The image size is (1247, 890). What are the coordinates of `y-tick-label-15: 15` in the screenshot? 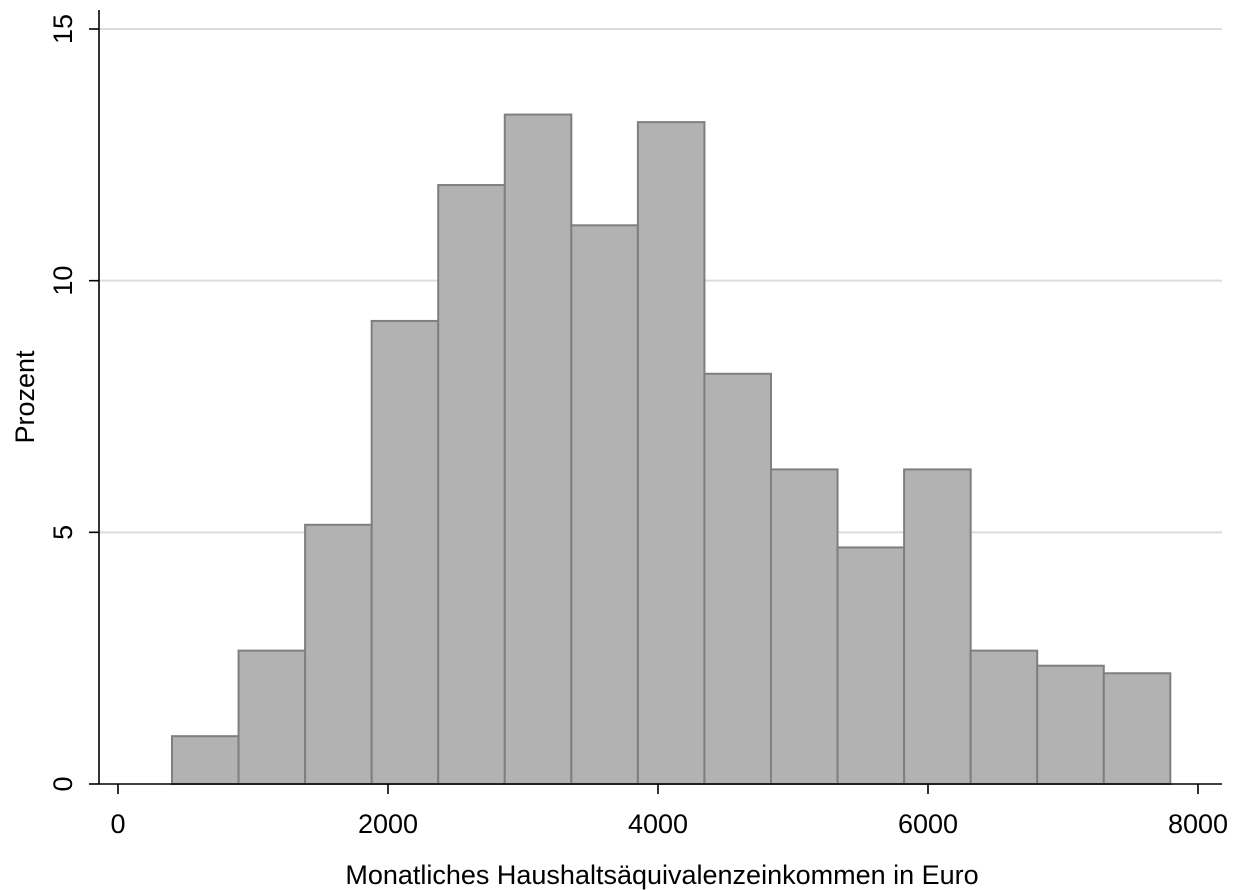 It's located at (63, 29).